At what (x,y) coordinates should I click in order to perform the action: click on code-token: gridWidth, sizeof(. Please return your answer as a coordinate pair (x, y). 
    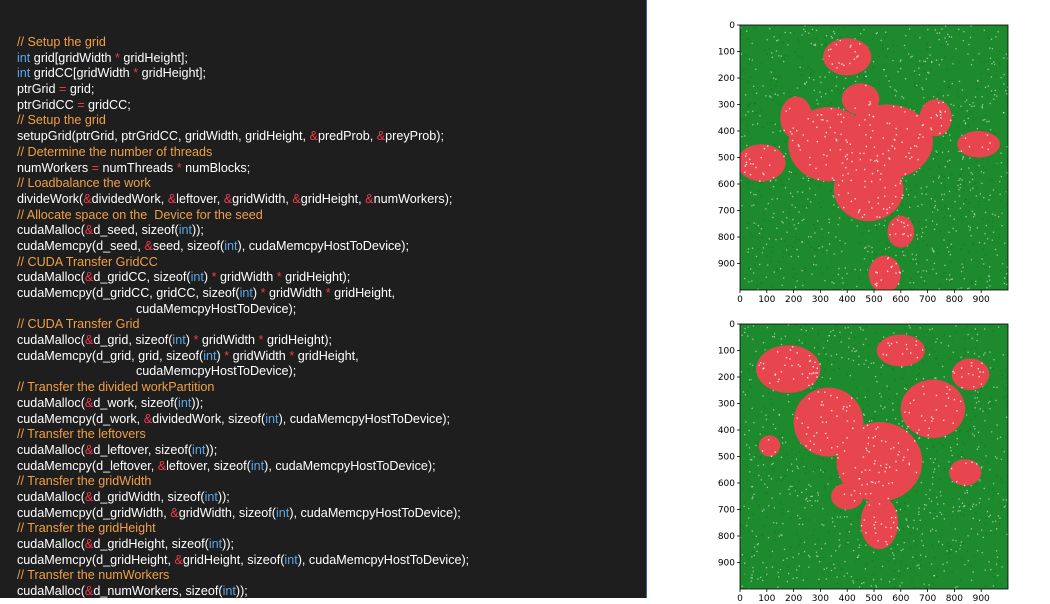
    Looking at the image, I should click on (227, 512).